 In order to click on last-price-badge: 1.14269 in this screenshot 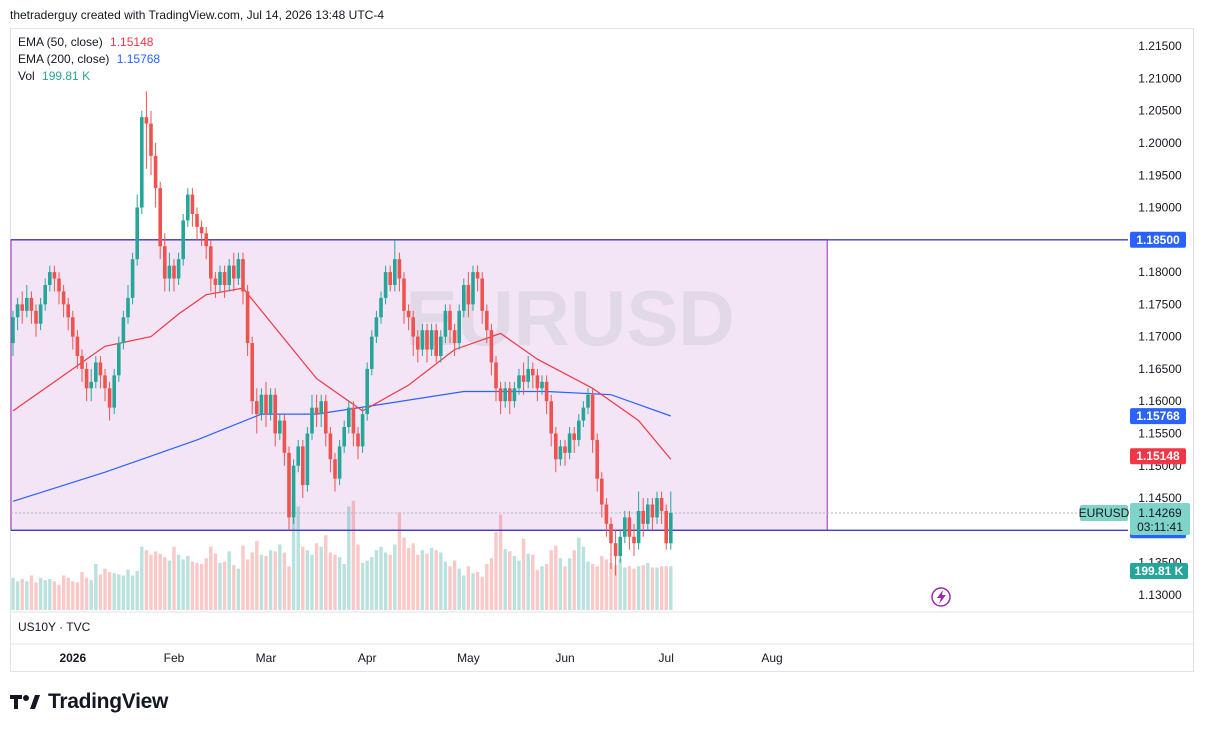, I will do `click(1160, 513)`.